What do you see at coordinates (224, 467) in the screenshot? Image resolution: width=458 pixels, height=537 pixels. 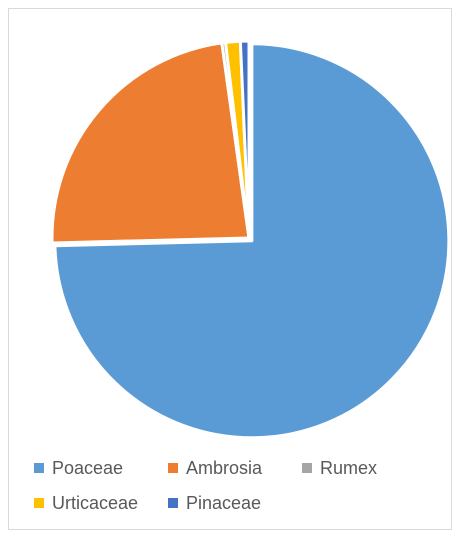 I see `legend-label-ambrosia: Ambrosia` at bounding box center [224, 467].